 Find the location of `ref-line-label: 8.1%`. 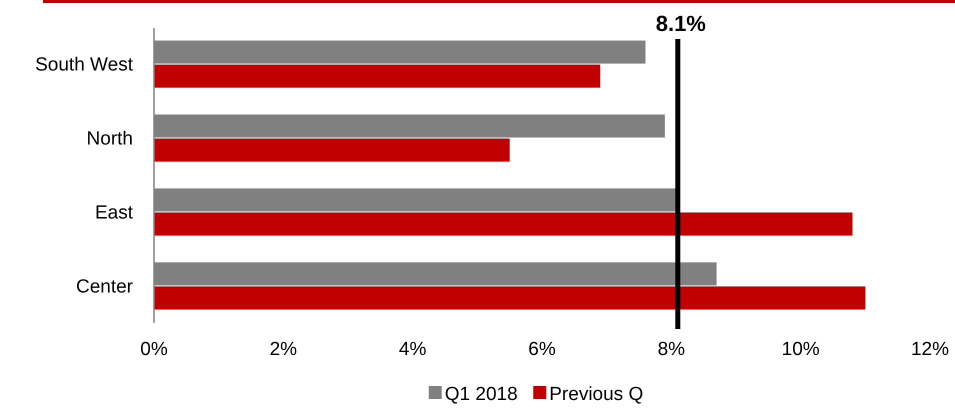

ref-line-label: 8.1% is located at coordinates (681, 23).